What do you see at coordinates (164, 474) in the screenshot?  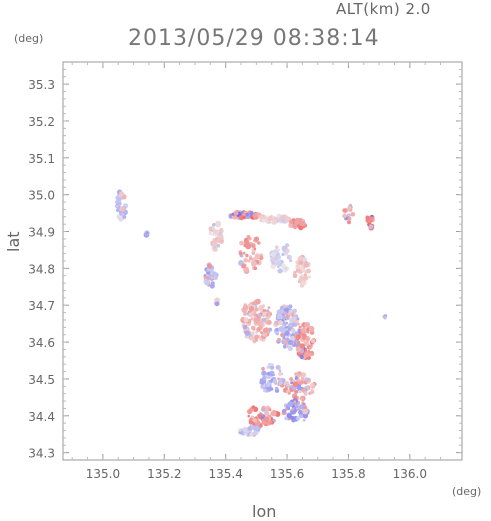 I see `x-tick-label: 135.2` at bounding box center [164, 474].